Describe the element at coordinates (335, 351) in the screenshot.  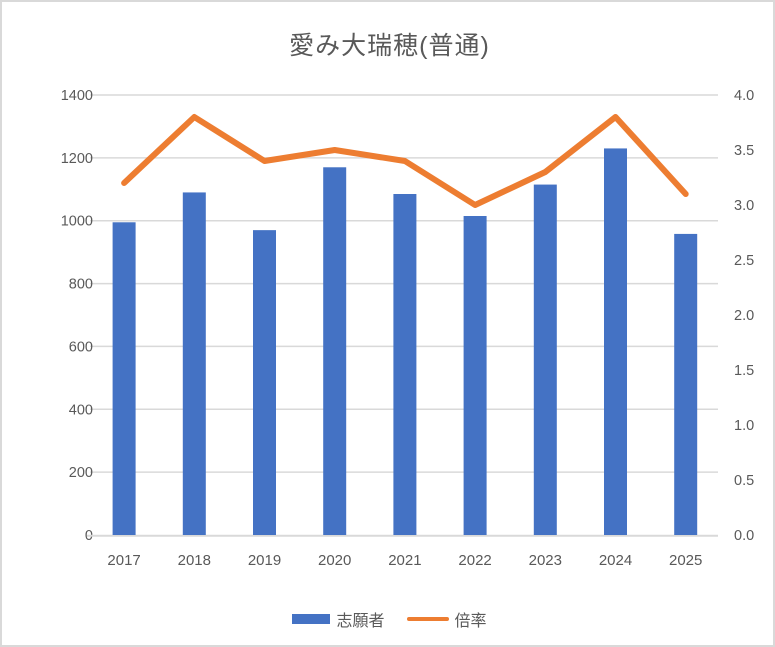
I see `bar-2020` at that location.